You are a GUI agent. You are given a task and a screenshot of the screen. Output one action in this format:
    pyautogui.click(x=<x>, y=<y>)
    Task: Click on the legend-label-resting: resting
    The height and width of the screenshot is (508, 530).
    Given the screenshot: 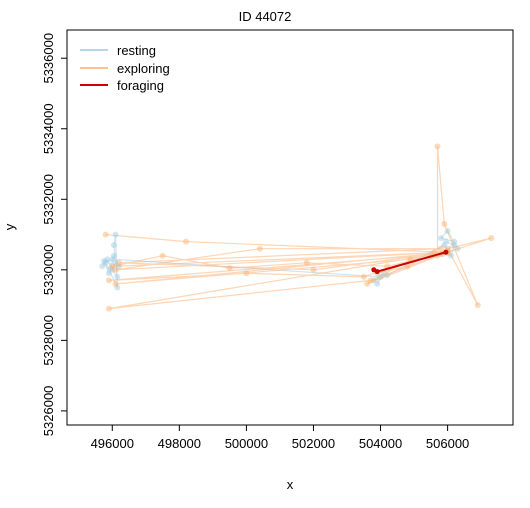 What is the action you would take?
    pyautogui.click(x=136, y=50)
    